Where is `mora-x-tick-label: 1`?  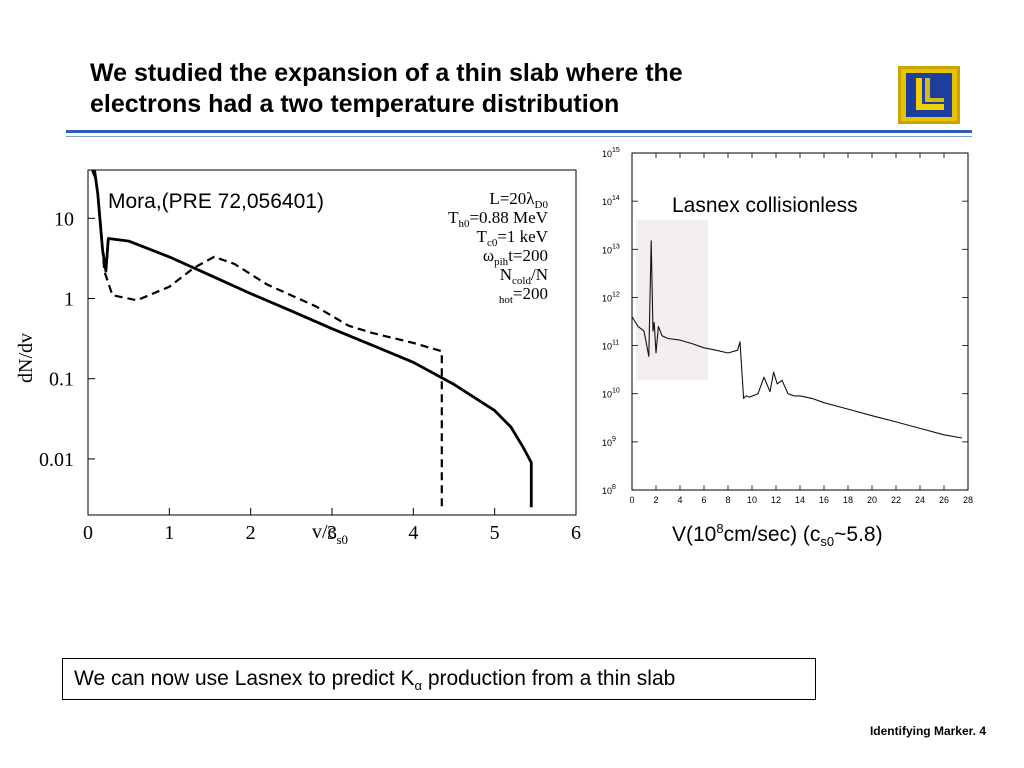
mora-x-tick-label: 1 is located at coordinates (169, 533).